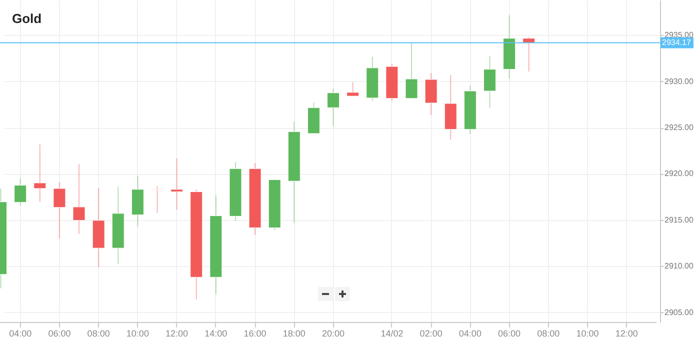 This screenshot has width=699, height=346. Describe the element at coordinates (27, 18) in the screenshot. I see `text: Gold` at that location.